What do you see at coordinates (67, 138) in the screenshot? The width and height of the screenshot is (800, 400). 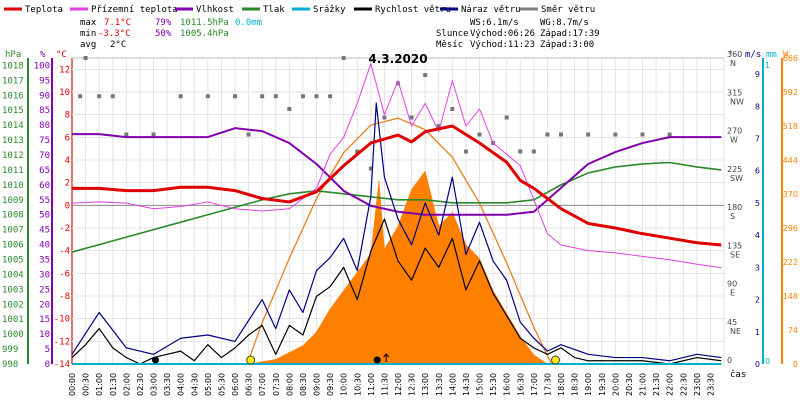 I see `c-tick-label: 6` at bounding box center [67, 138].